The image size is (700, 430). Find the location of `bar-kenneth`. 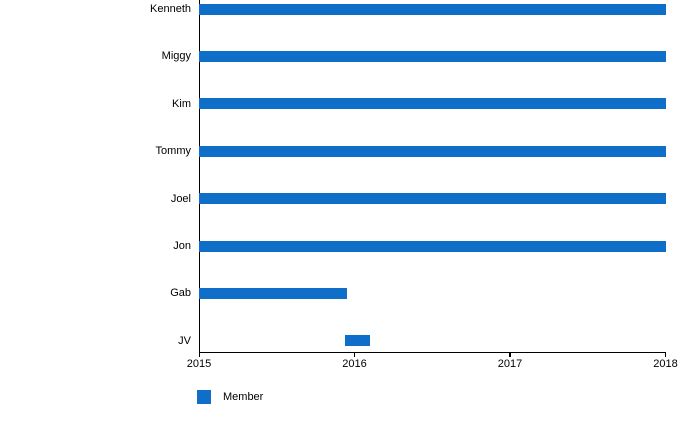

bar-kenneth is located at coordinates (432, 9).